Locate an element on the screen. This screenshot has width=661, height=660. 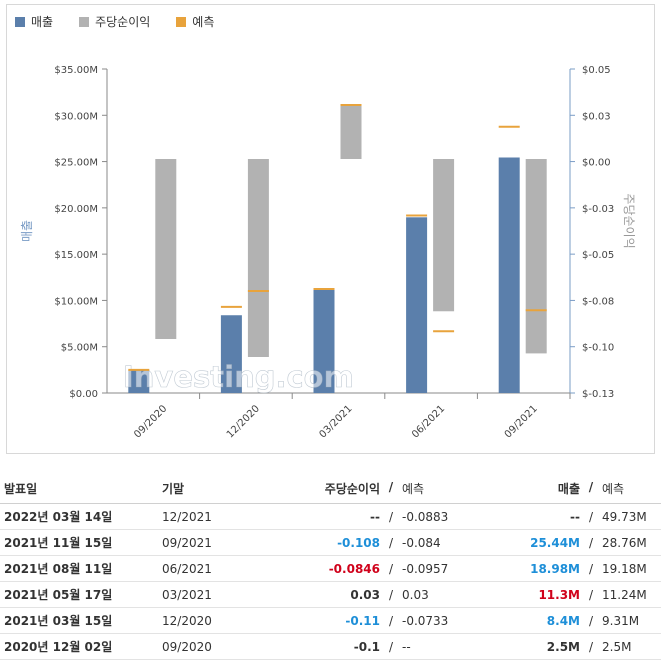
cell-revenue-forecast: 9.31M is located at coordinates (629, 620).